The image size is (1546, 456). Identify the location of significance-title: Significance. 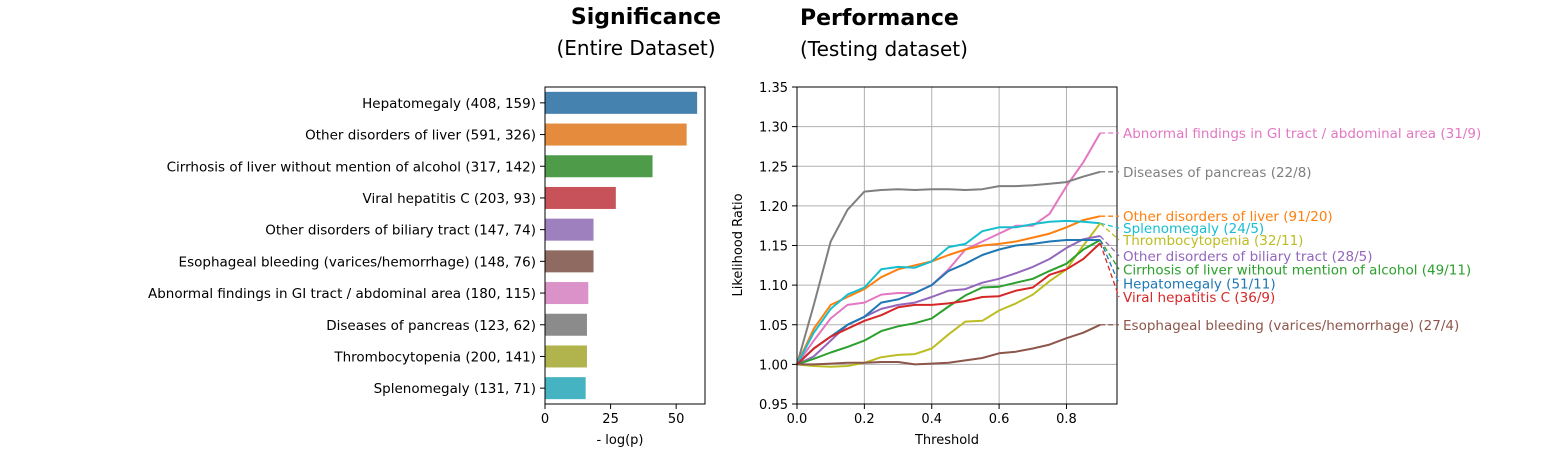
(646, 17).